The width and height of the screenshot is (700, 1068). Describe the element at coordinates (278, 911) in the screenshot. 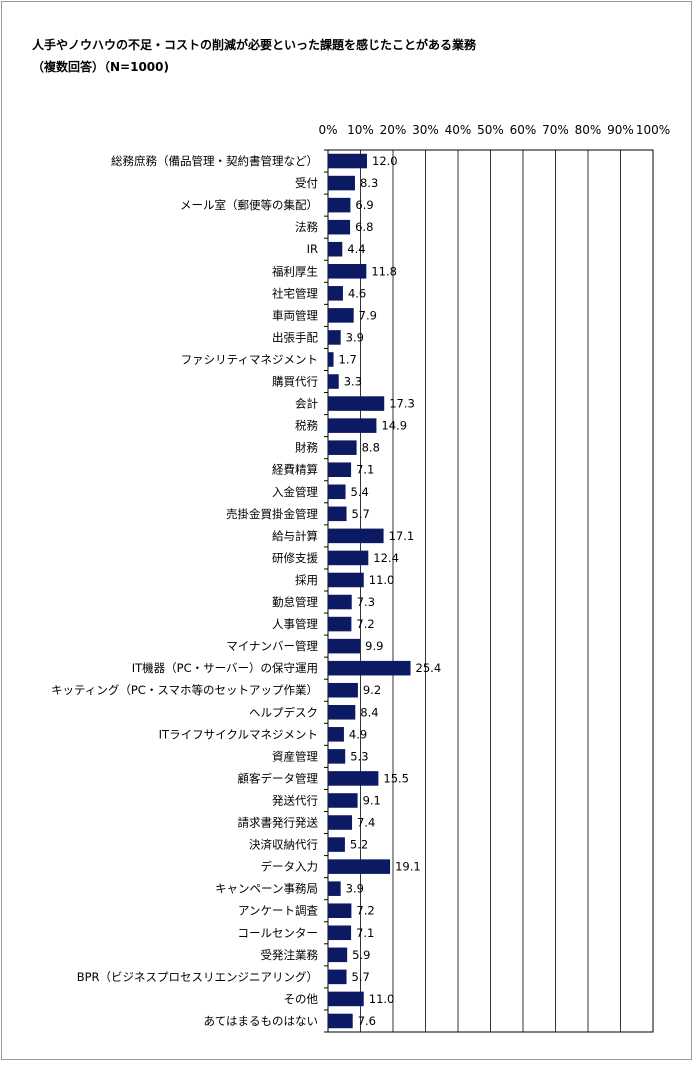

I see `category-label: アンケート調査` at that location.